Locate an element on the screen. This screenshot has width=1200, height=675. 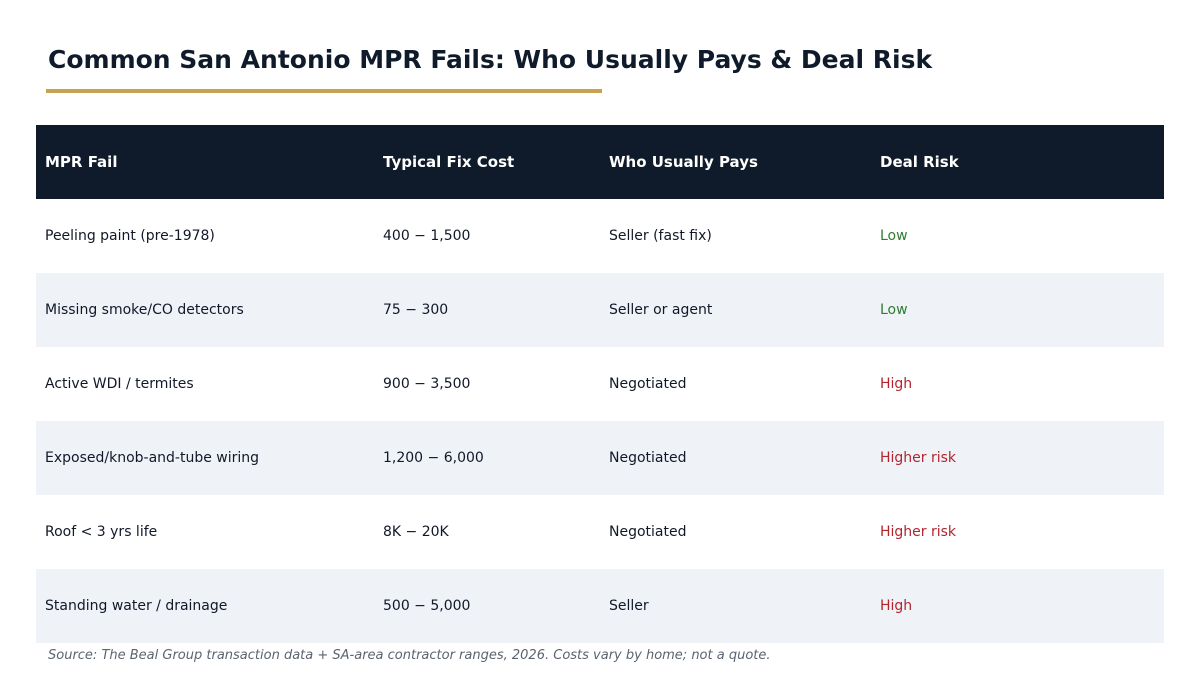
cell-fix-cost: 500 − 5,000 is located at coordinates (427, 606).